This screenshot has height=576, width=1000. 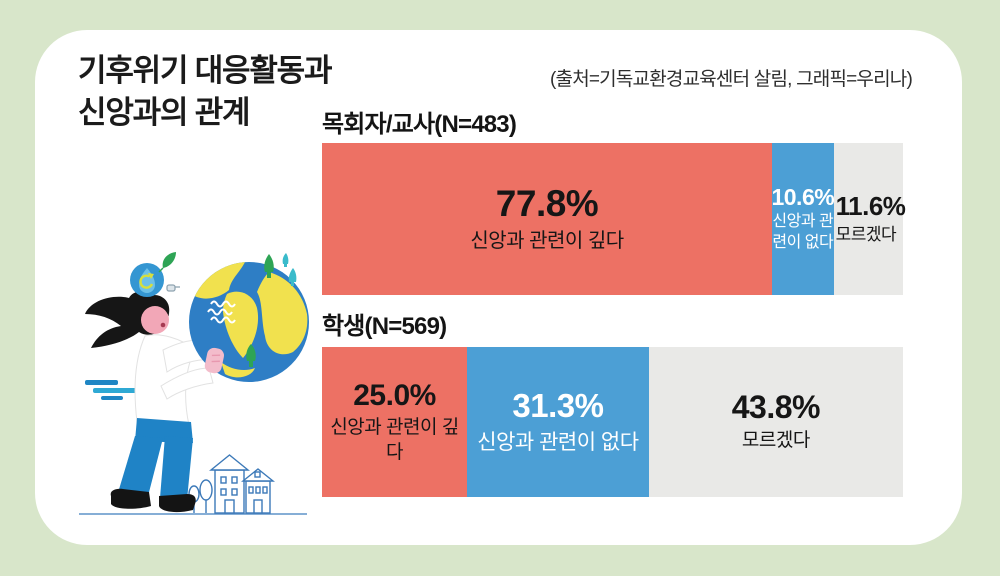 What do you see at coordinates (130, 498) in the screenshot?
I see `shoe-front` at bounding box center [130, 498].